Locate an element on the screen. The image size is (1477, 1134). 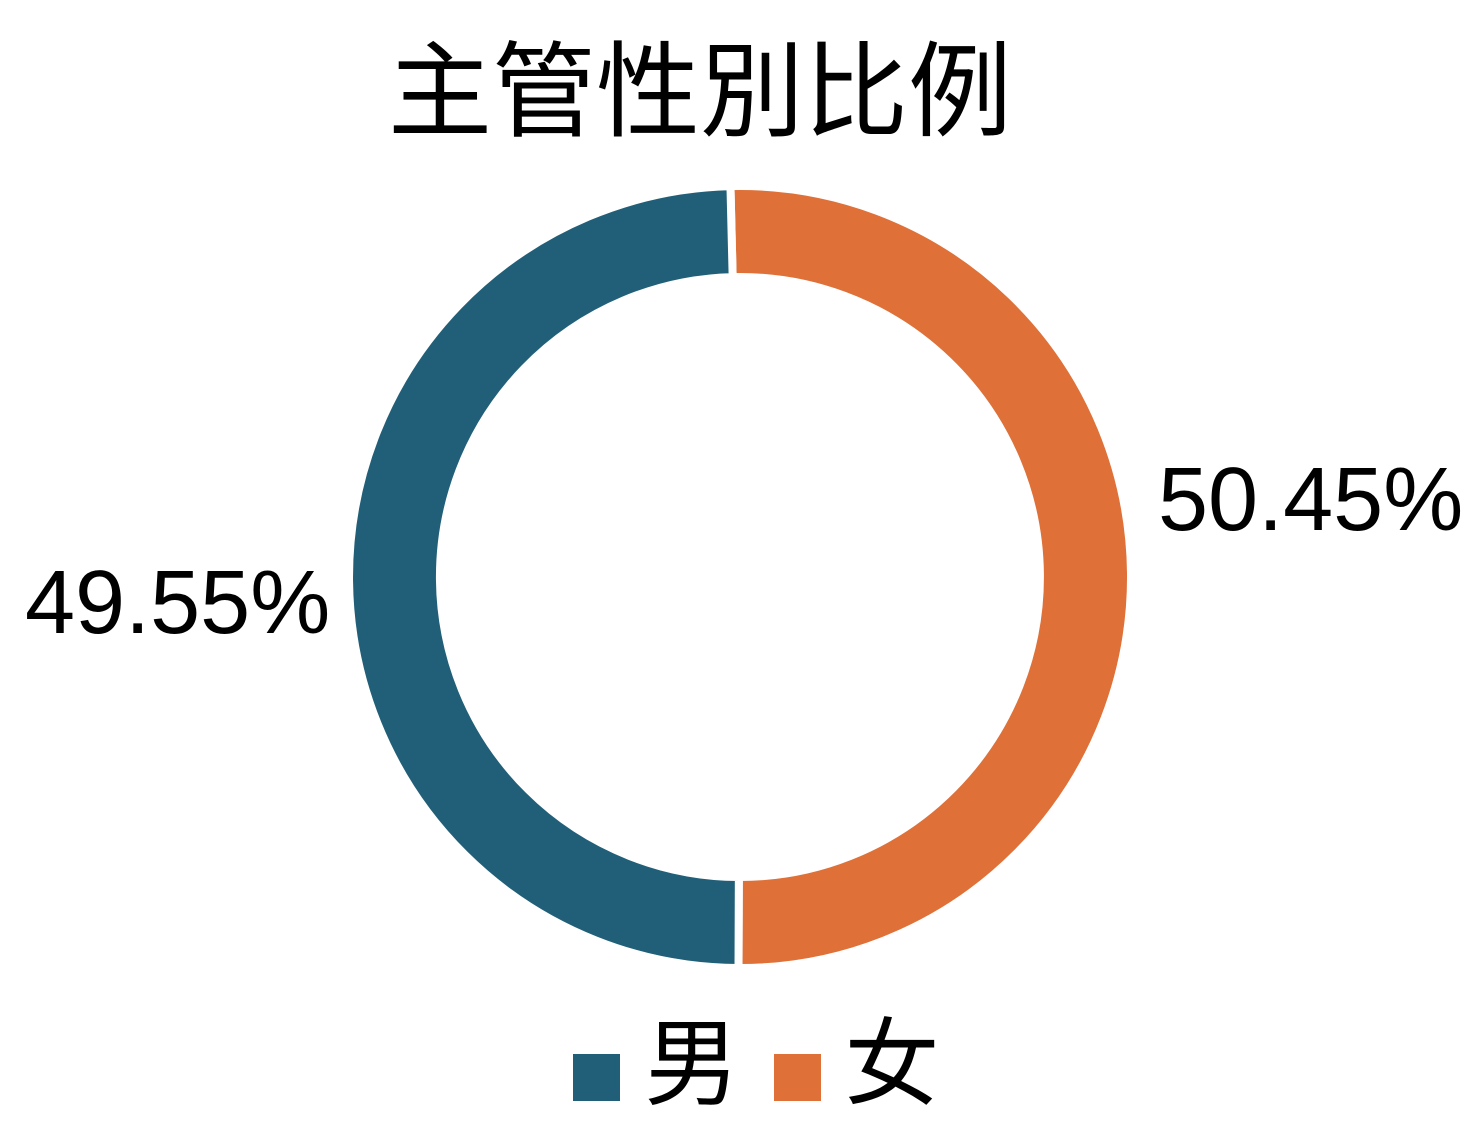
legend-item-male: 男 is located at coordinates (656, 1065).